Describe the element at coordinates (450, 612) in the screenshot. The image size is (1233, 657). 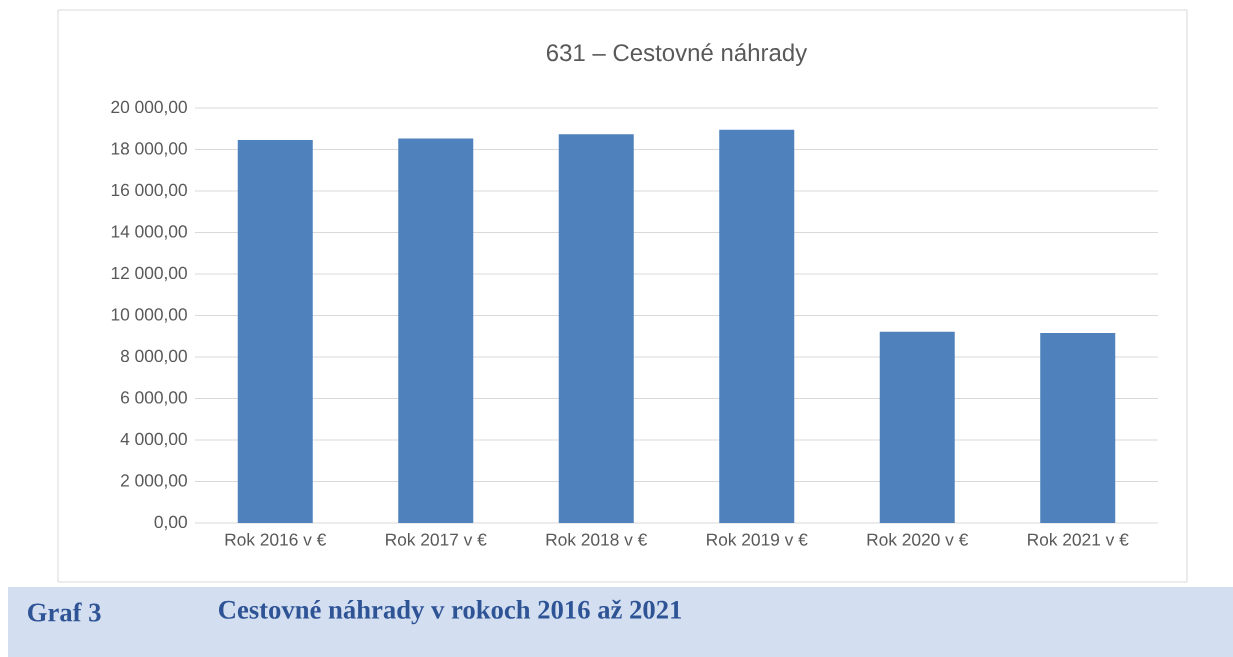
I see `text: Cestovné náhrady v rokoch 2016 až 2021` at that location.